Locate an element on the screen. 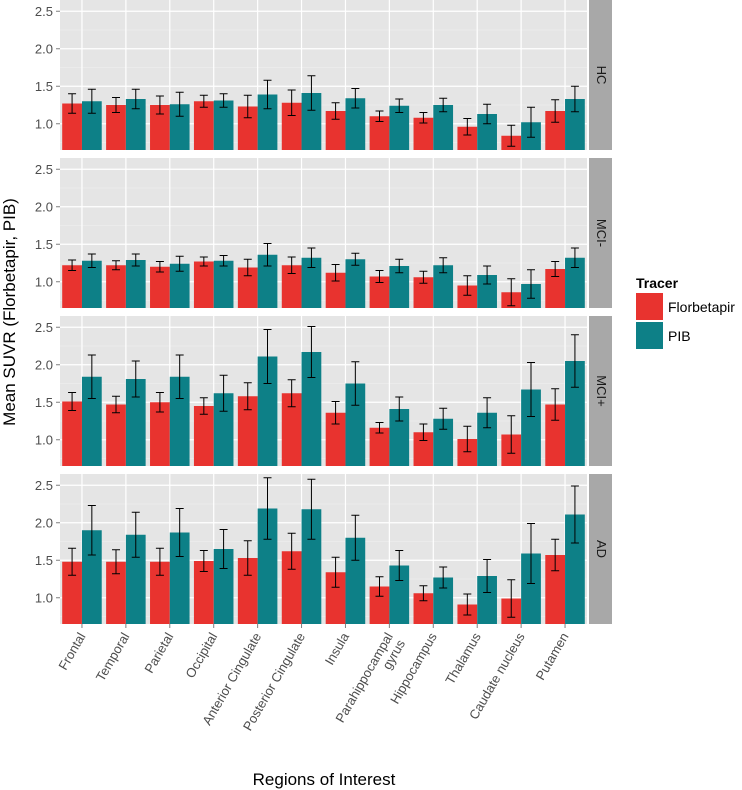 The height and width of the screenshot is (790, 742). x-tick-label: Parietal is located at coordinates (158, 653).